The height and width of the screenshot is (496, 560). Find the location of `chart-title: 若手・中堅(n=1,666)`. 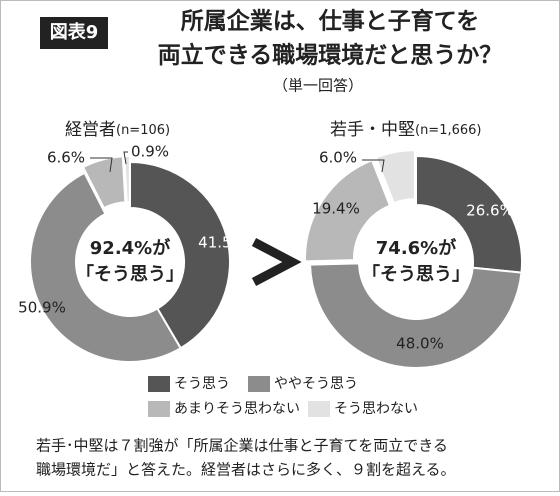

chart-title: 若手・中堅(n=1,666) is located at coordinates (406, 130).